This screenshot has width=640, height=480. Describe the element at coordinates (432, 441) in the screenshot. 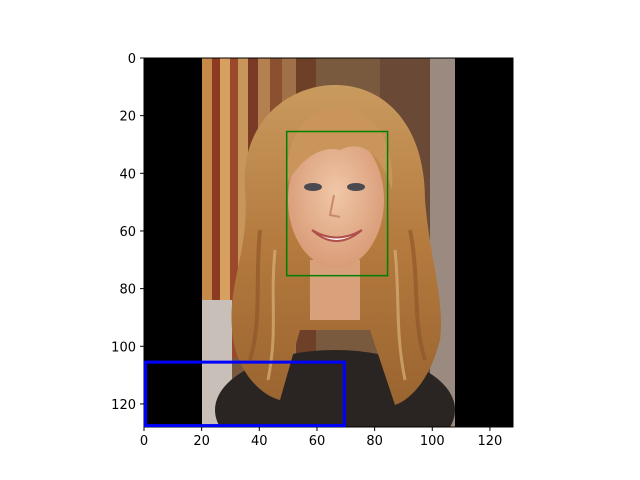

I see `x-tick-label: 100` at that location.